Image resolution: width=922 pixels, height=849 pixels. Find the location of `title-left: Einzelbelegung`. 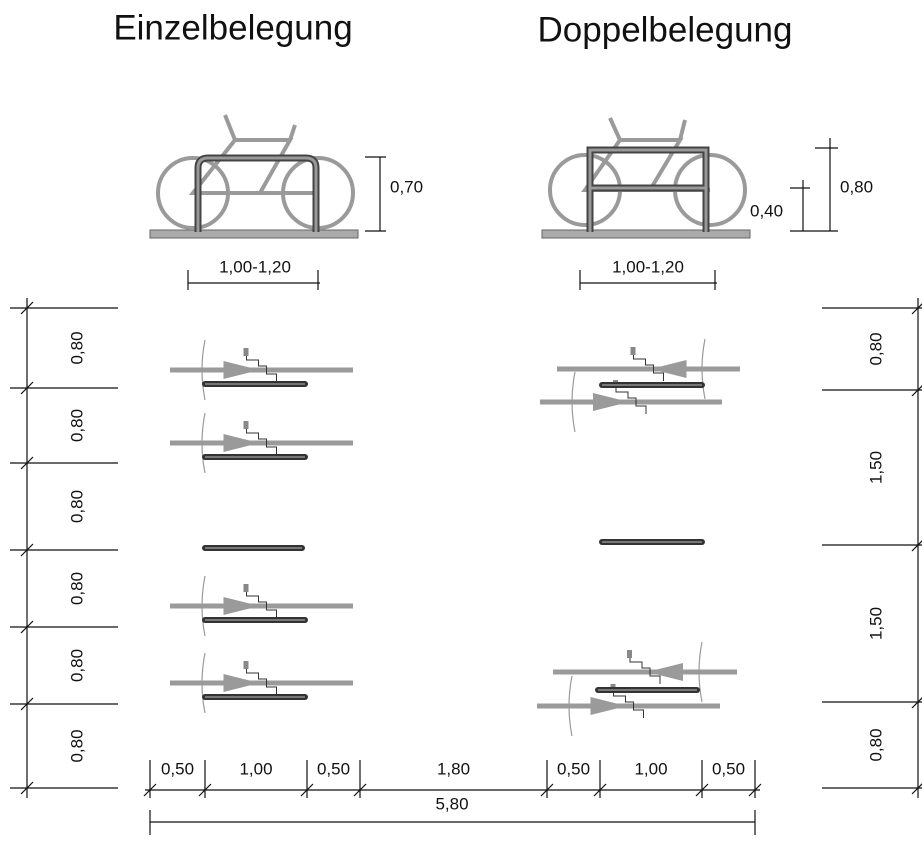

title-left: Einzelbelegung is located at coordinates (232, 27).